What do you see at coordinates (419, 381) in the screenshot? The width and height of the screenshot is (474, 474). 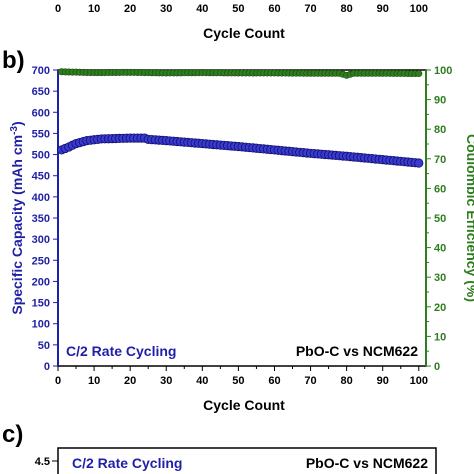 I see `x-tick-label: 100` at bounding box center [419, 381].